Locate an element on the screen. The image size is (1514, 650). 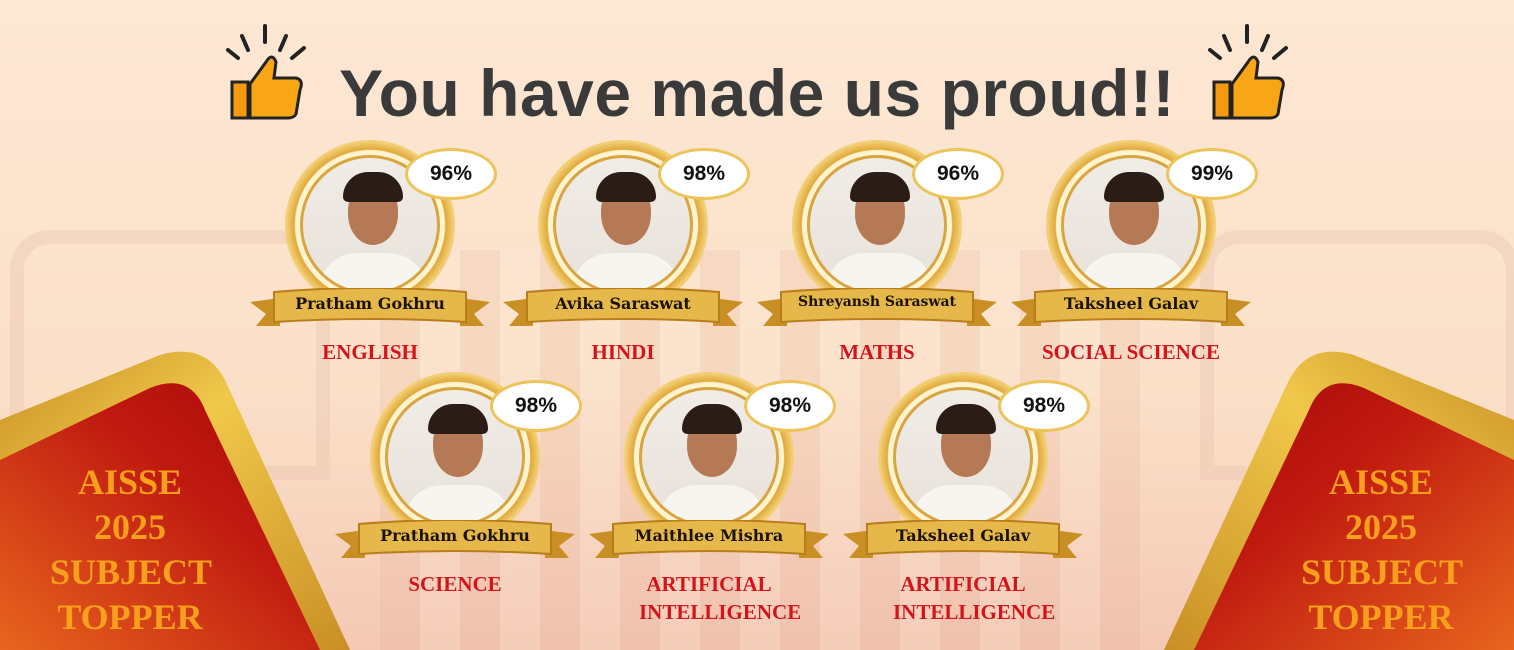
name-ribbon: Avika Saraswat is located at coordinates (623, 308).